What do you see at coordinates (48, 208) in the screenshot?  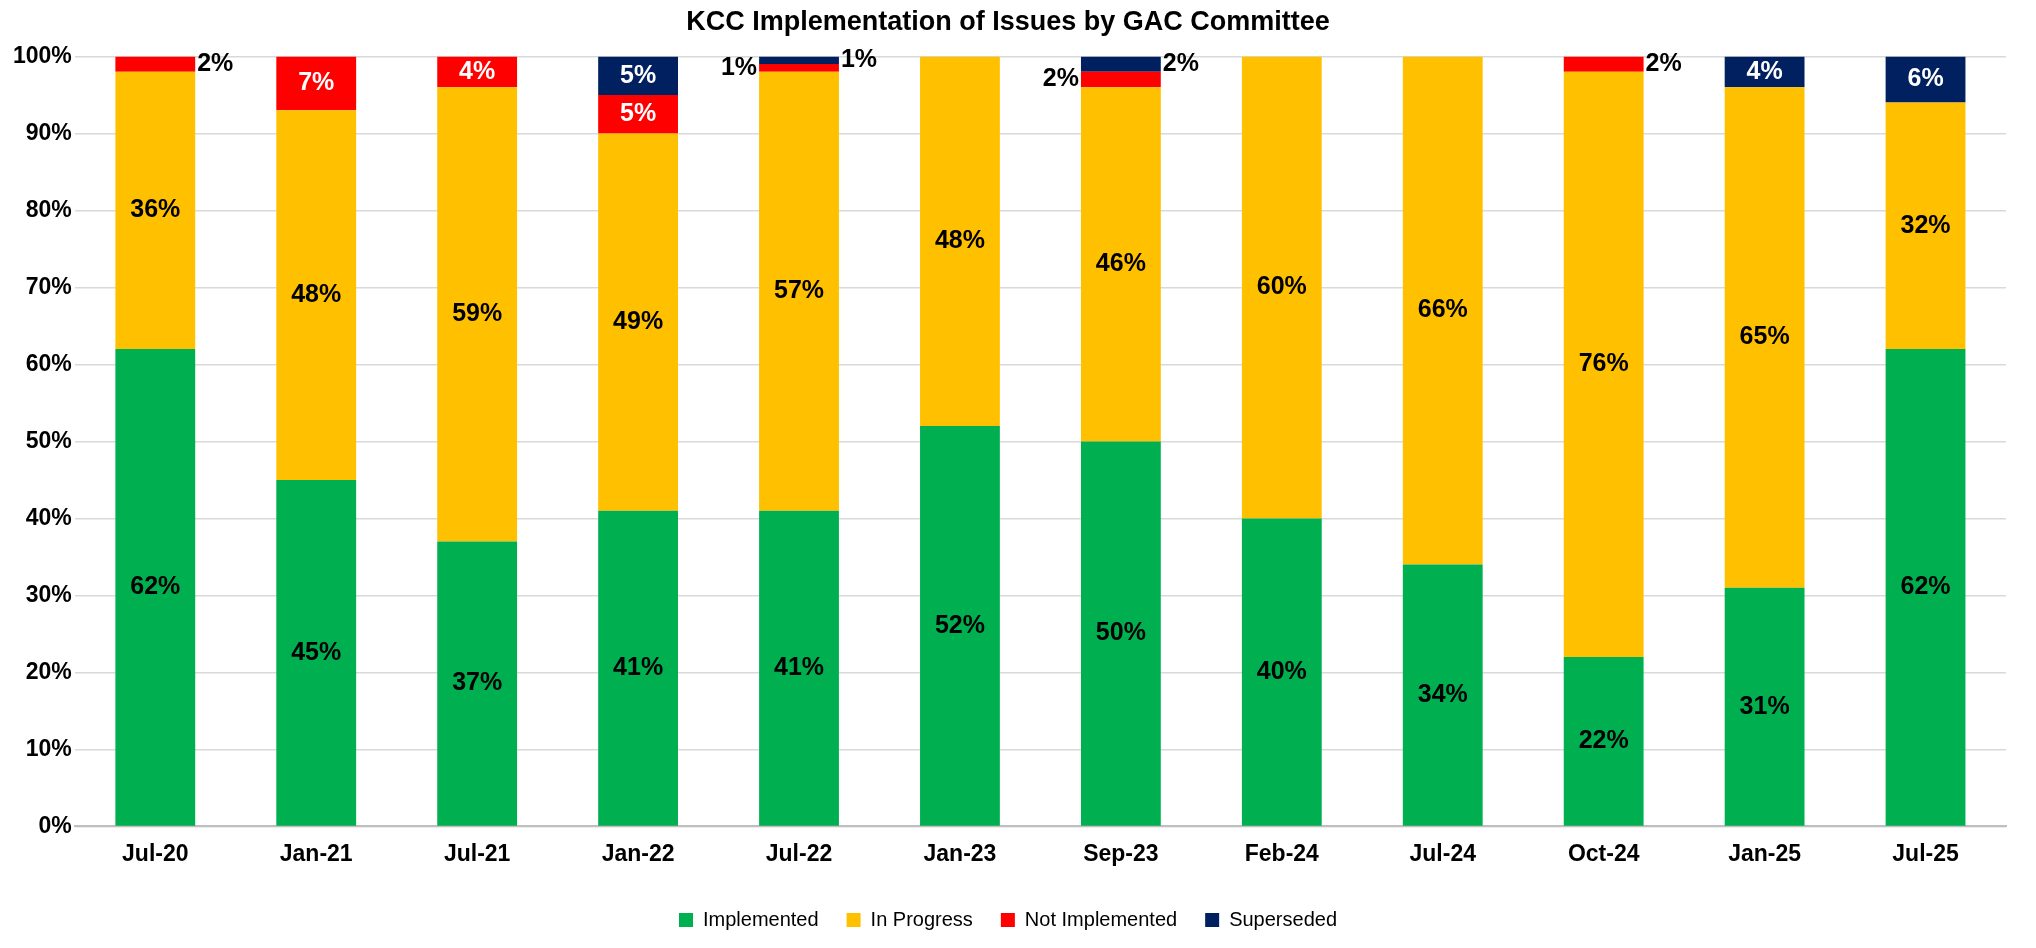 I see `y-tick-label: 80%` at bounding box center [48, 208].